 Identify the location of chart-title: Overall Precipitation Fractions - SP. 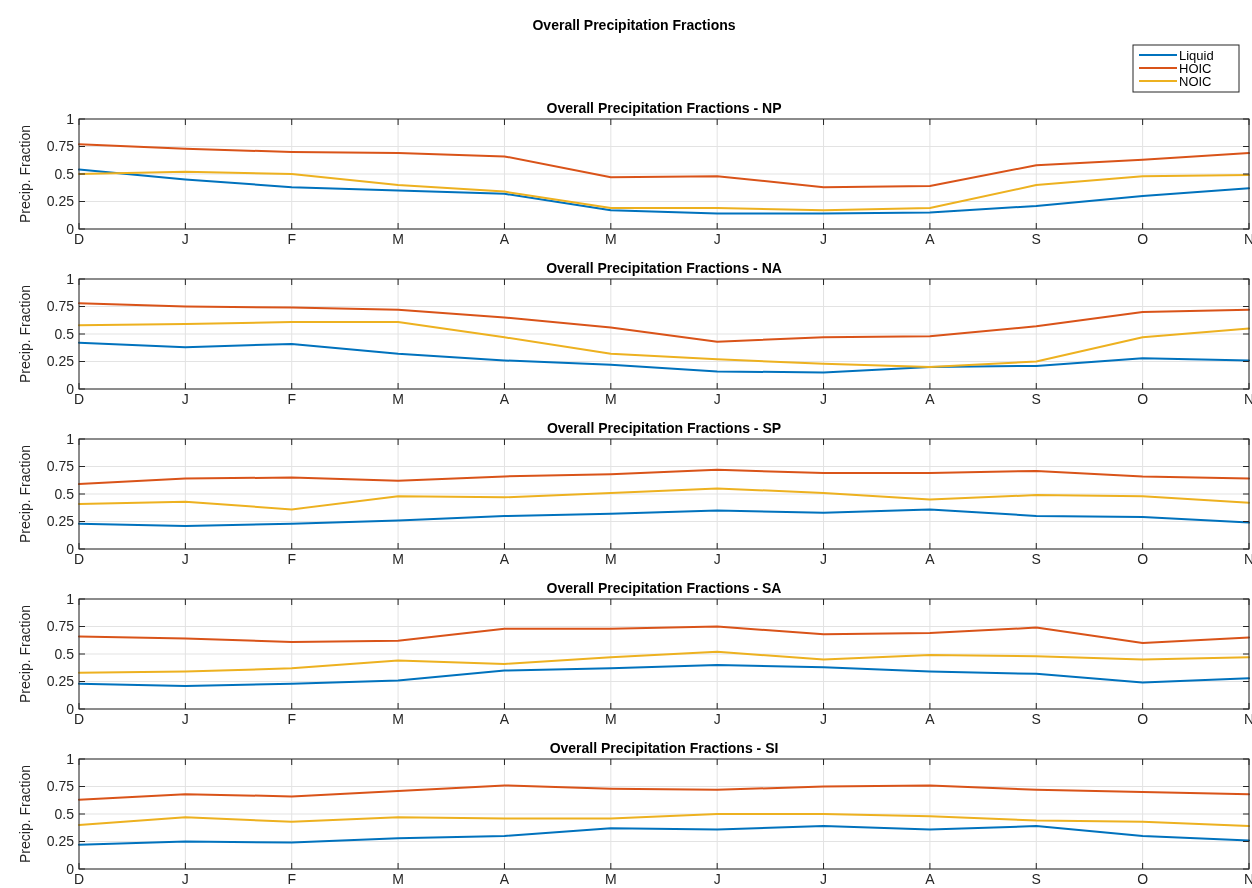
(664, 428).